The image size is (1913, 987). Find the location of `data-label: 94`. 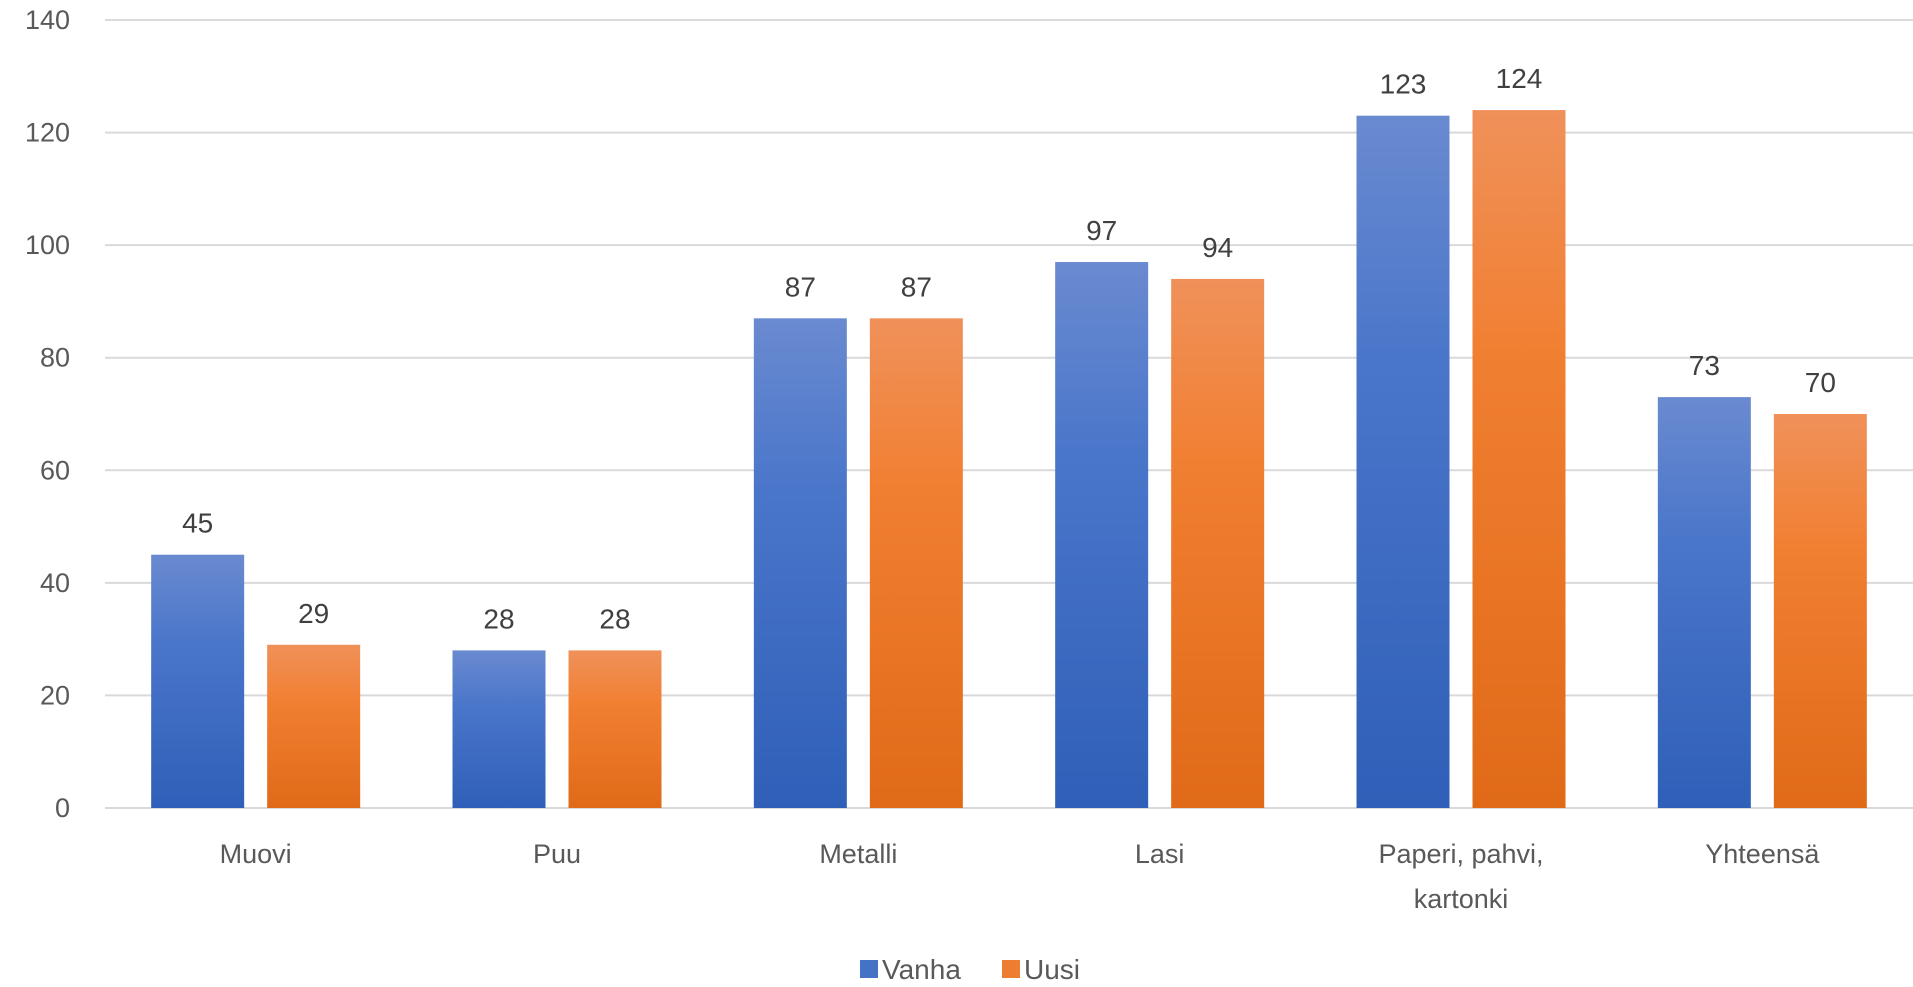

data-label: 94 is located at coordinates (1217, 247).